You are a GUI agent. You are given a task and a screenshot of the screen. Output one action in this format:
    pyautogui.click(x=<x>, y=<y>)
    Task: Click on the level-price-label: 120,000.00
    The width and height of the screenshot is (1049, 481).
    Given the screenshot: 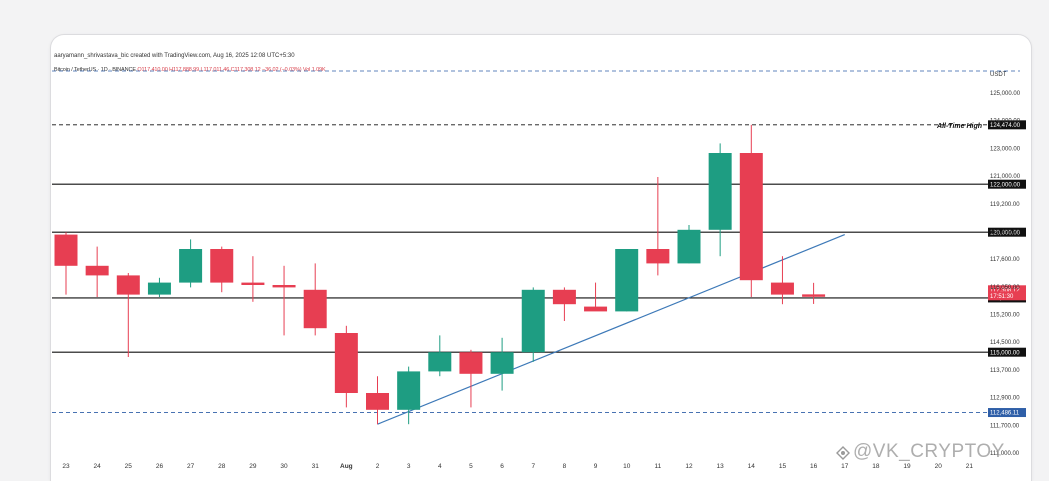 What is the action you would take?
    pyautogui.click(x=1005, y=233)
    